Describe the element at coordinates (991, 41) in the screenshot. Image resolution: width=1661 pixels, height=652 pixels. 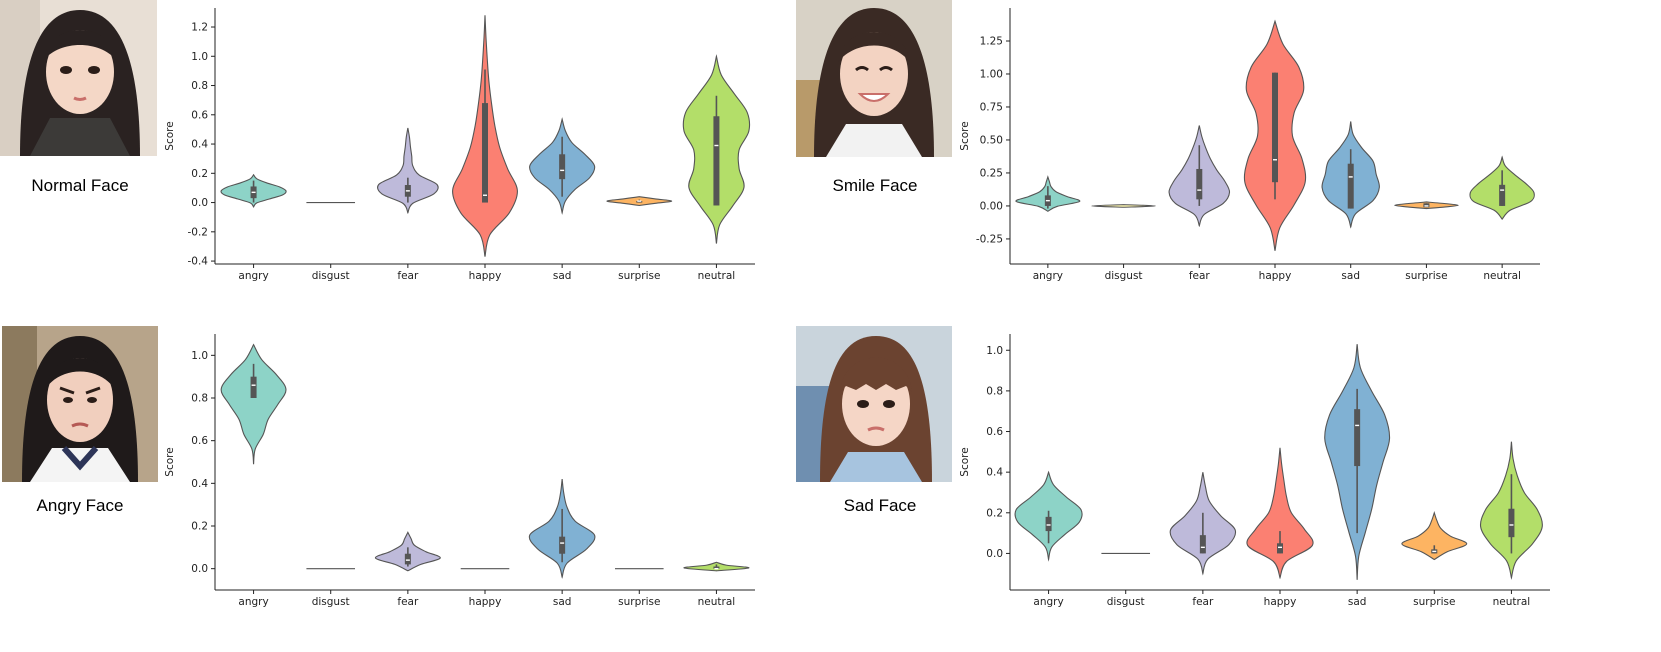
I see `y-tick-label: 1.25` at that location.